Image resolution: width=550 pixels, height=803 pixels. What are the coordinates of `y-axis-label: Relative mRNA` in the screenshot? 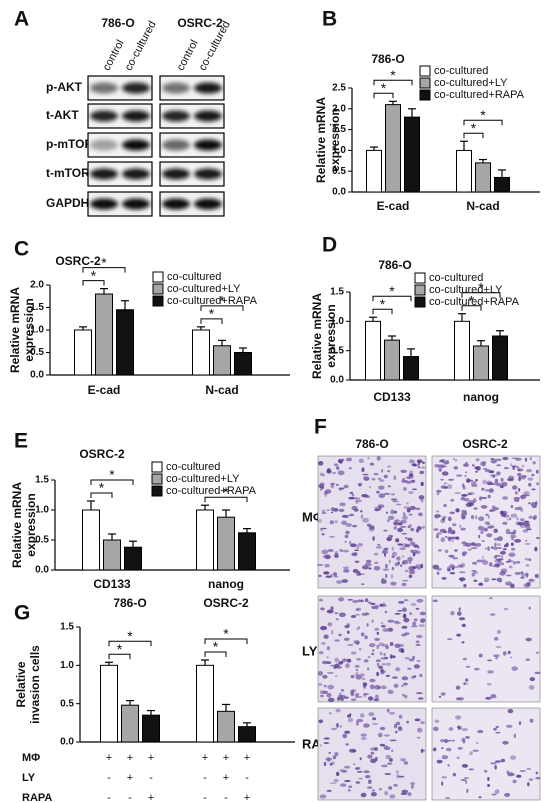 It's located at (15, 330).